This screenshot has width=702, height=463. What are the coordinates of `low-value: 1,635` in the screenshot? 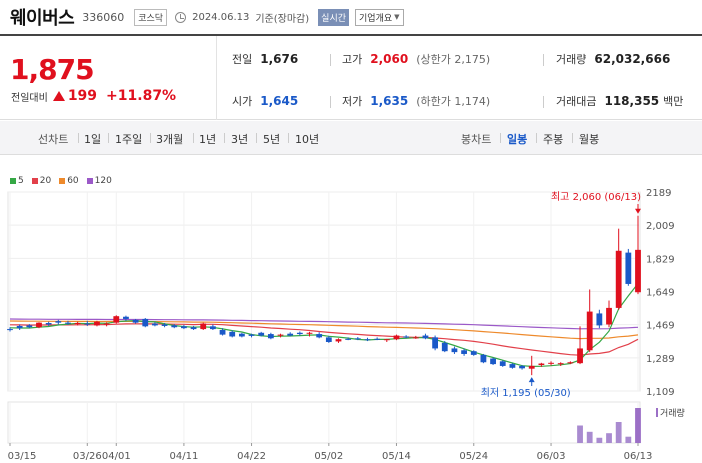 It's located at (389, 101).